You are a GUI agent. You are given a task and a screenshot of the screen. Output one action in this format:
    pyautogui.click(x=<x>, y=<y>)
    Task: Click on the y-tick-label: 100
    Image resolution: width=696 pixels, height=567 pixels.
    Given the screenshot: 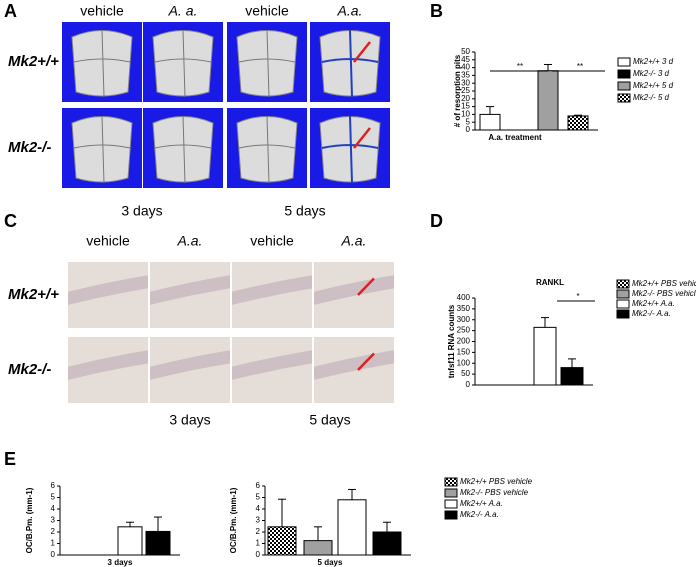 What is the action you would take?
    pyautogui.click(x=464, y=362)
    